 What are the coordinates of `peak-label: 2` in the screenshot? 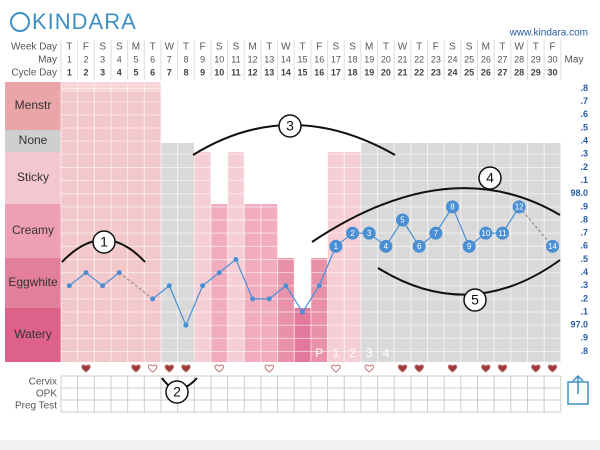 It's located at (352, 353).